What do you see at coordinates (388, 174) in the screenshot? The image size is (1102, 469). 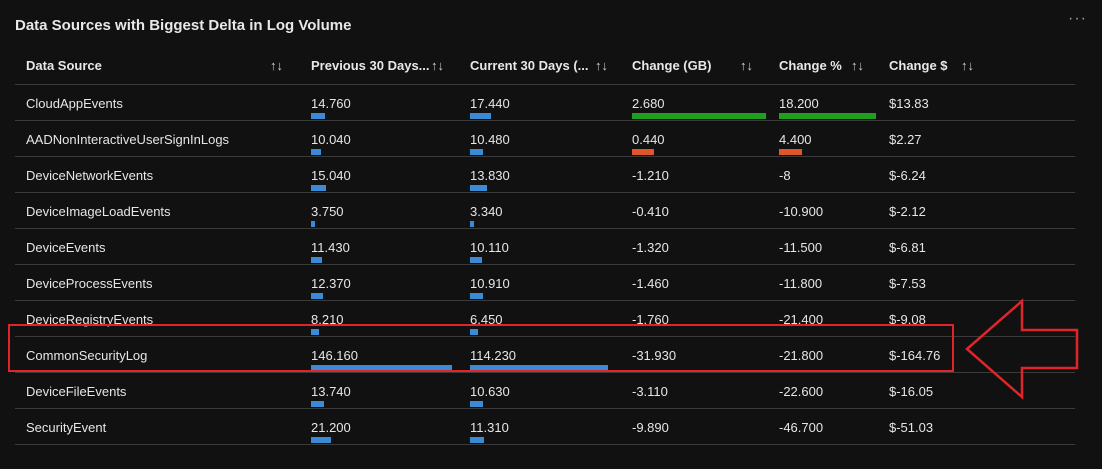 I see `previous-cell: 15.040` at bounding box center [388, 174].